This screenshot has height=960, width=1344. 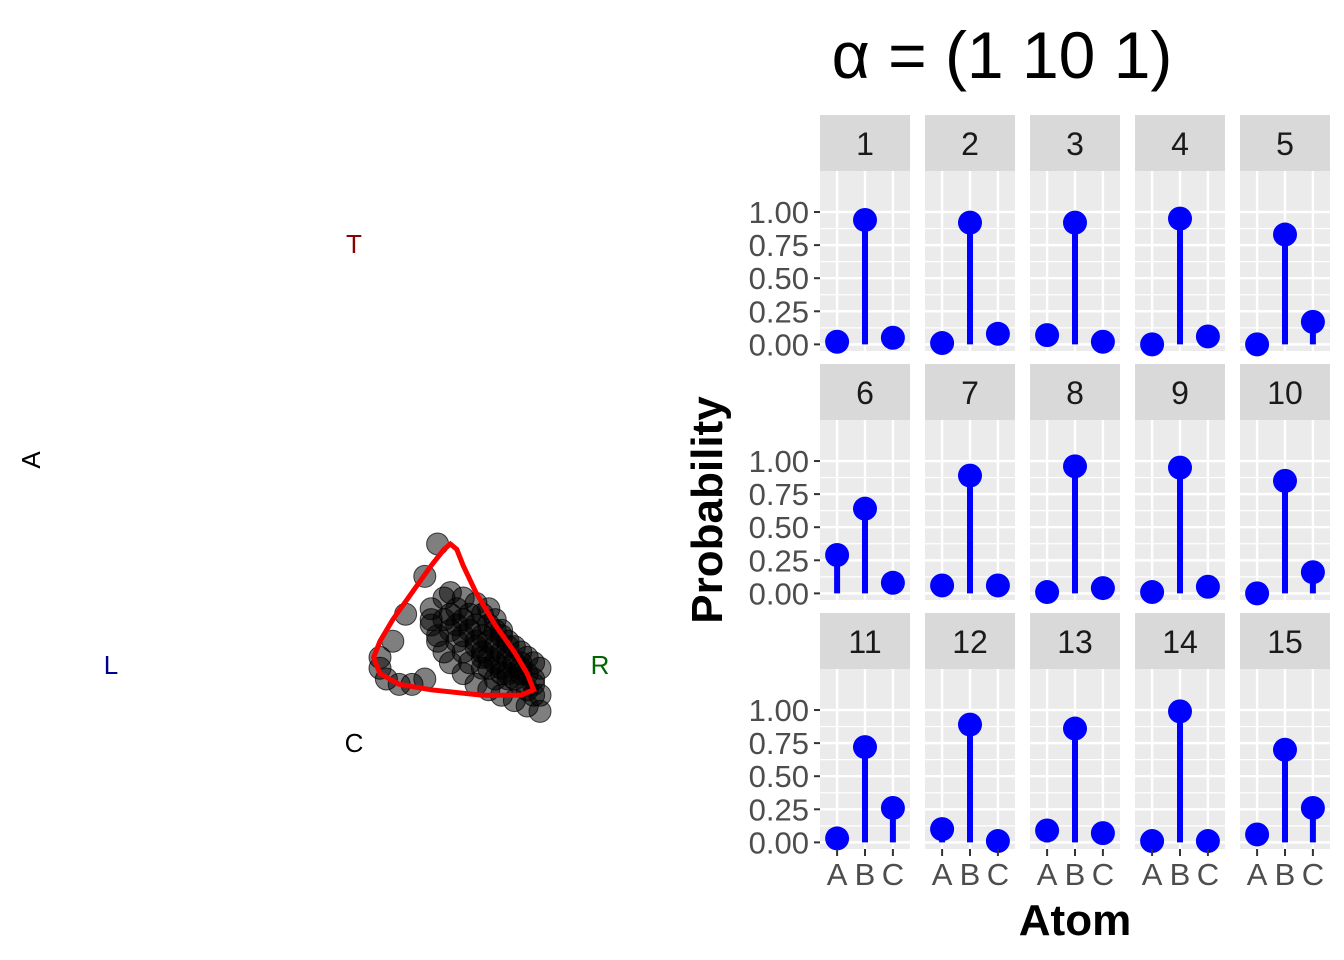 I want to click on simplex-side-label: A, so click(x=31, y=460).